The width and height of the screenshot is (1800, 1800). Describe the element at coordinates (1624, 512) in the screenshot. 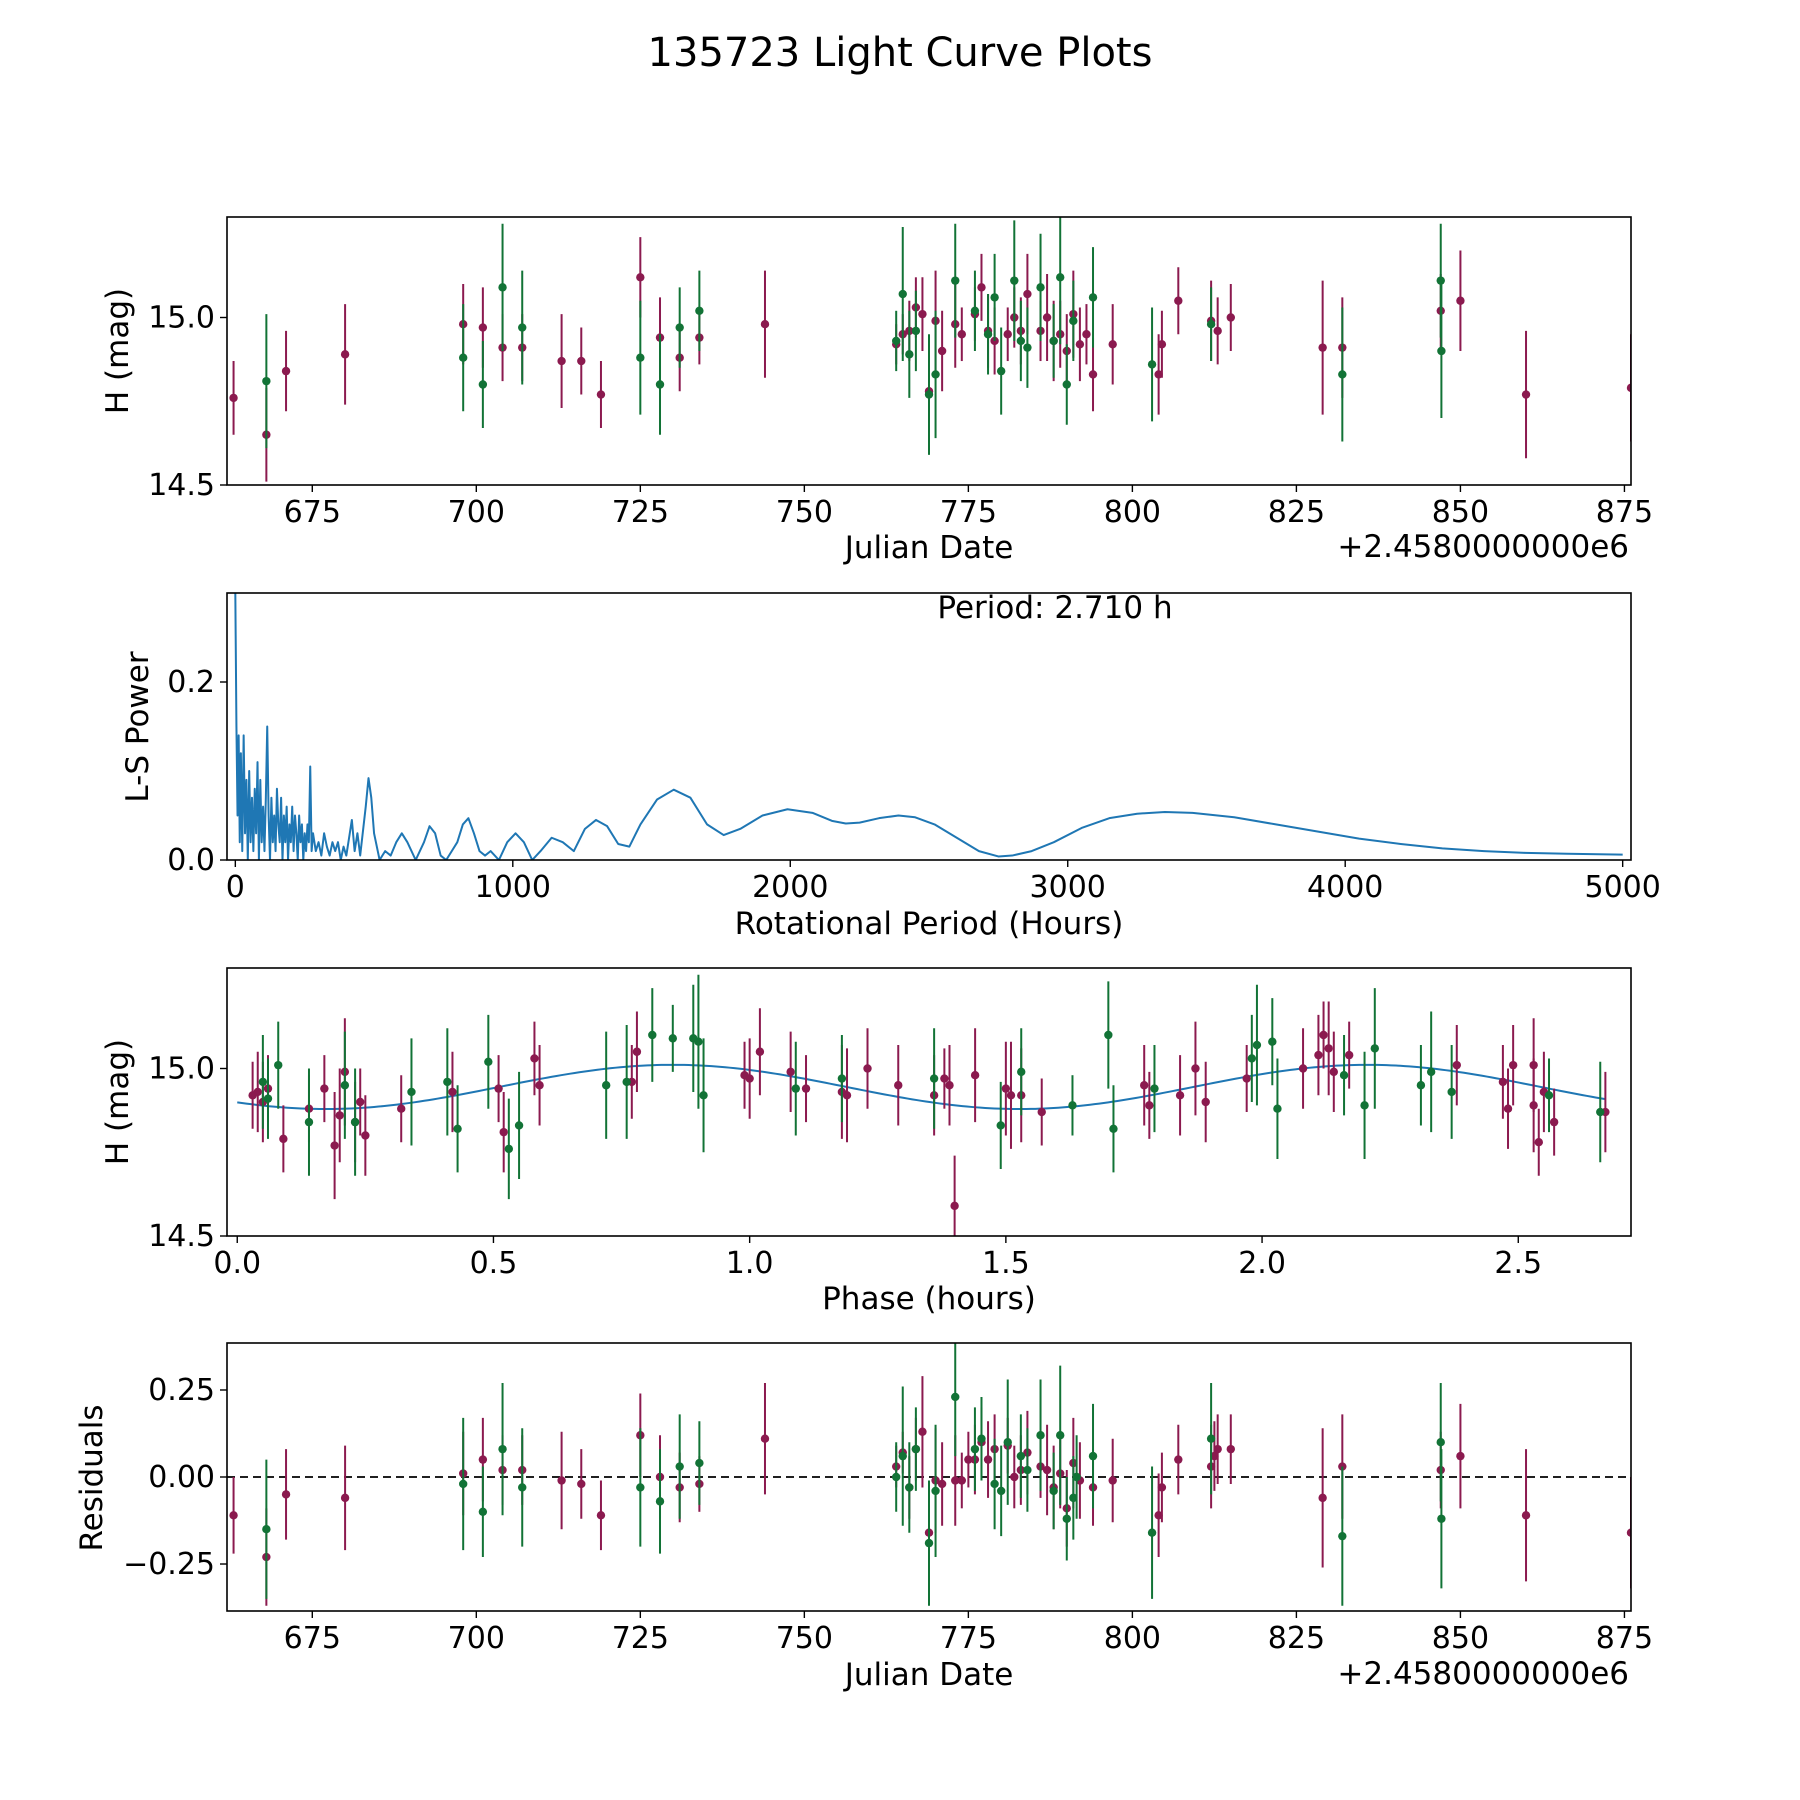

I see `lightcurve-xtick-label: 875` at that location.